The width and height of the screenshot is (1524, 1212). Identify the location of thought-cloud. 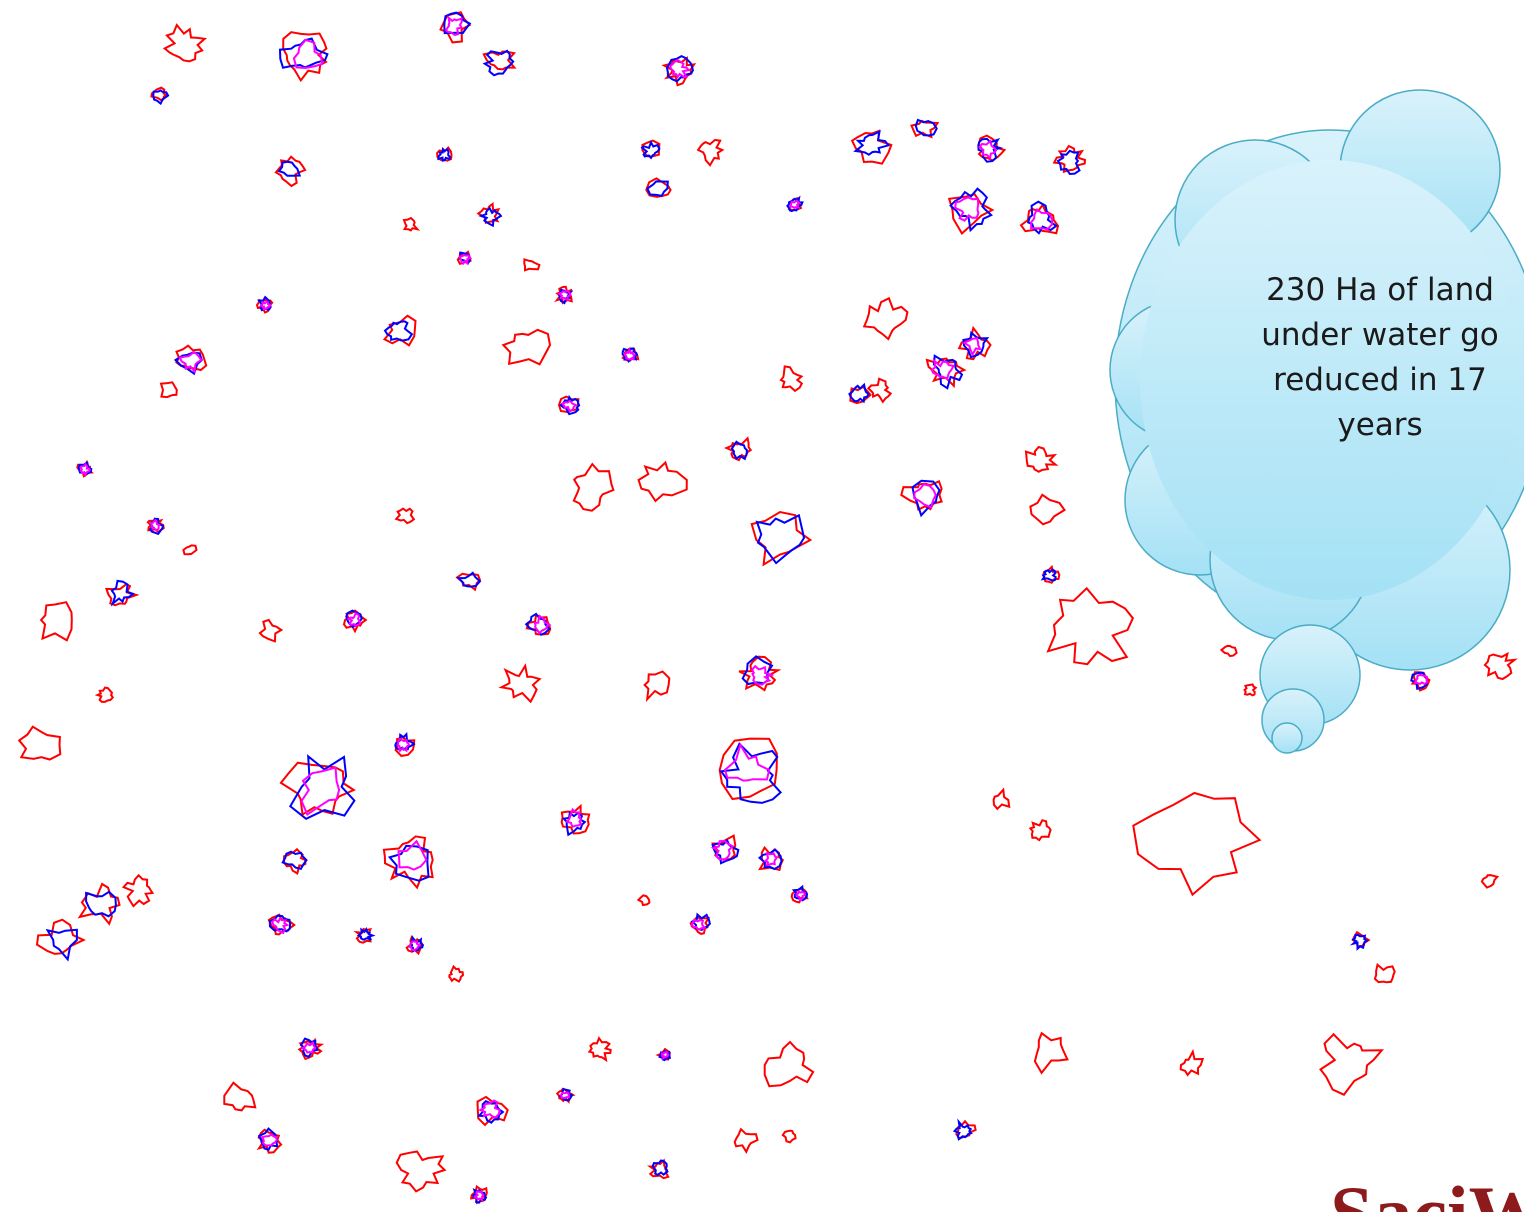
(1316, 421).